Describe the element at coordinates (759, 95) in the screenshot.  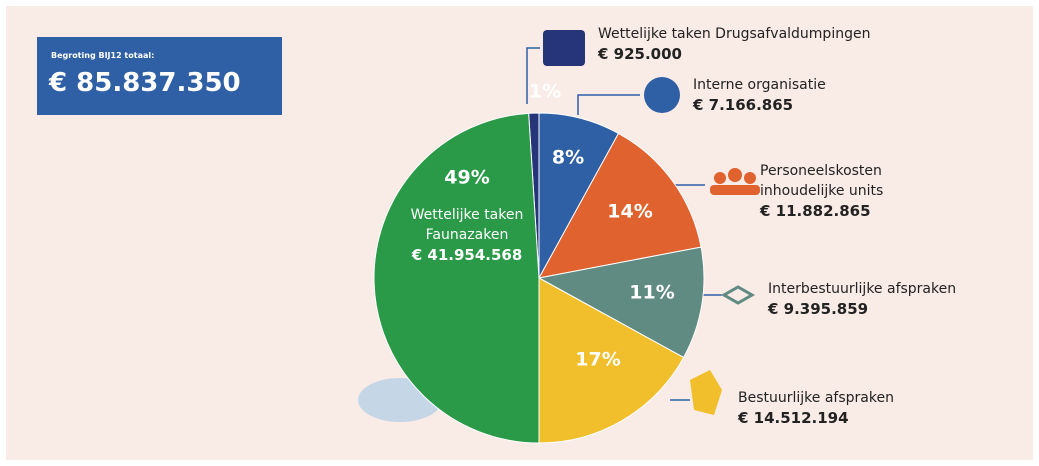
I see `callout: Interne organisatie € 7.166.865` at that location.